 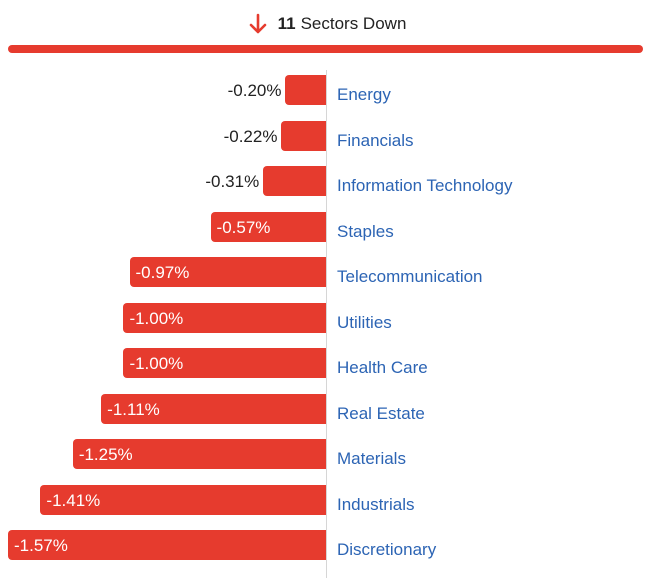 I want to click on sectors-down-count: 11, so click(x=286, y=23).